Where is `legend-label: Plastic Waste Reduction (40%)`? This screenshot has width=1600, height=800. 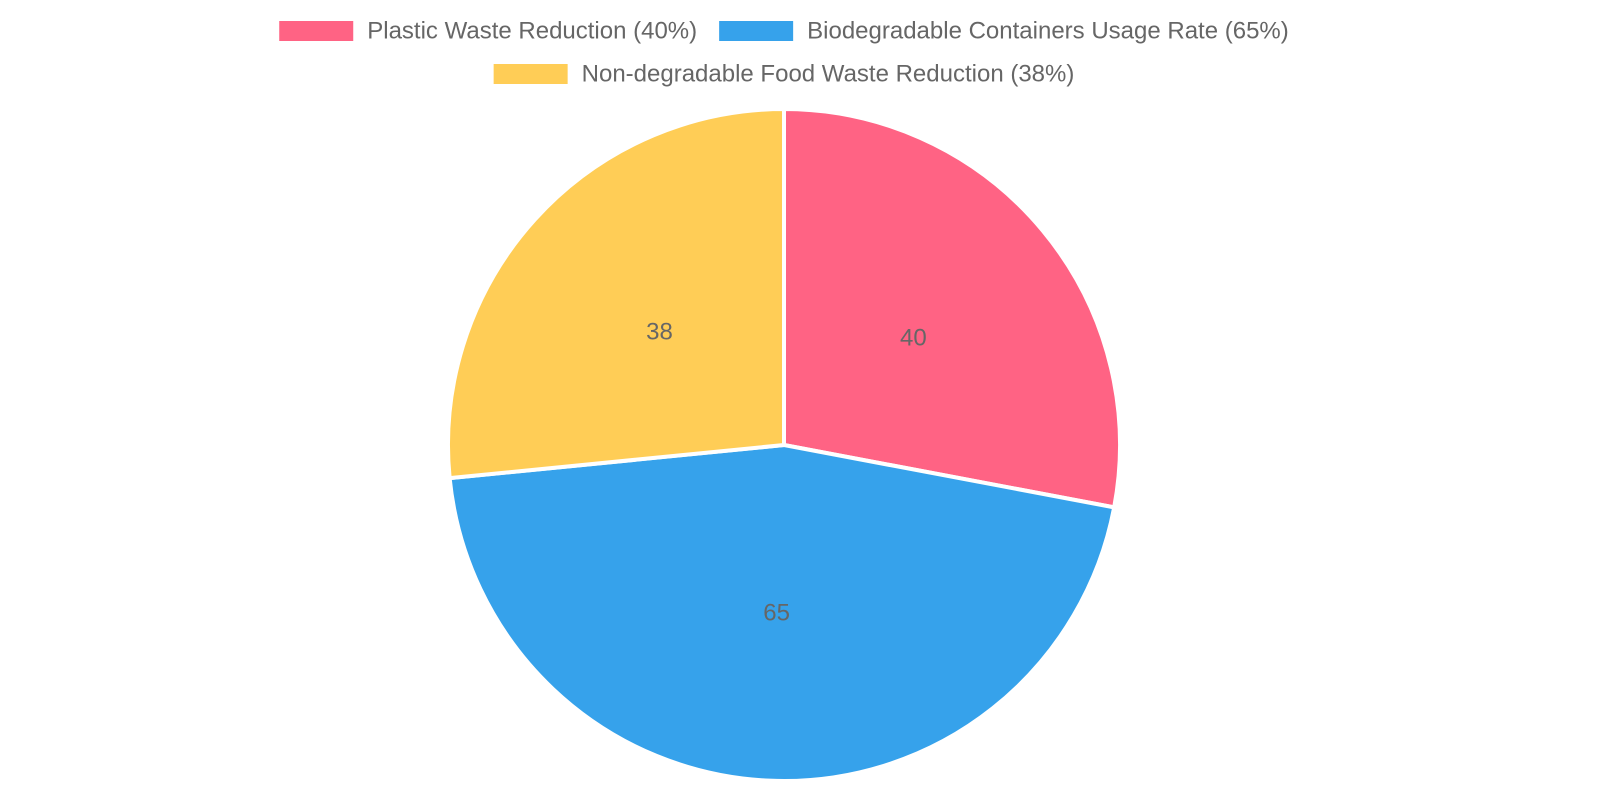 legend-label: Plastic Waste Reduction (40%) is located at coordinates (532, 31).